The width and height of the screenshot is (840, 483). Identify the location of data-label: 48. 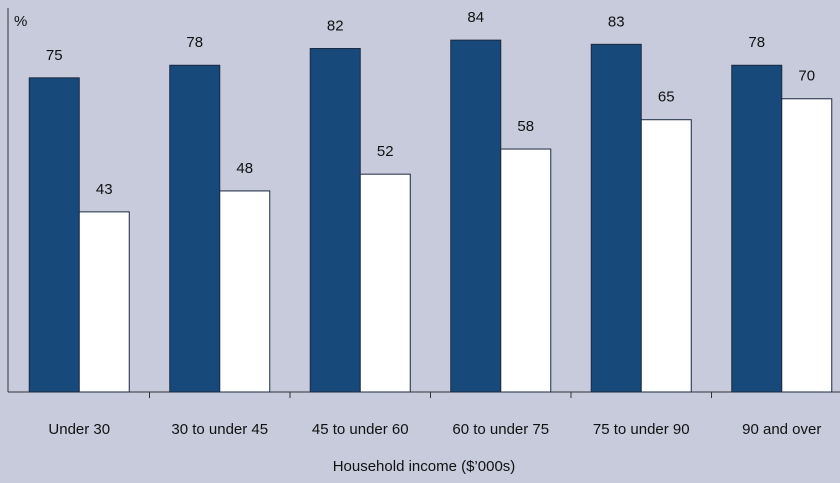
(244, 168).